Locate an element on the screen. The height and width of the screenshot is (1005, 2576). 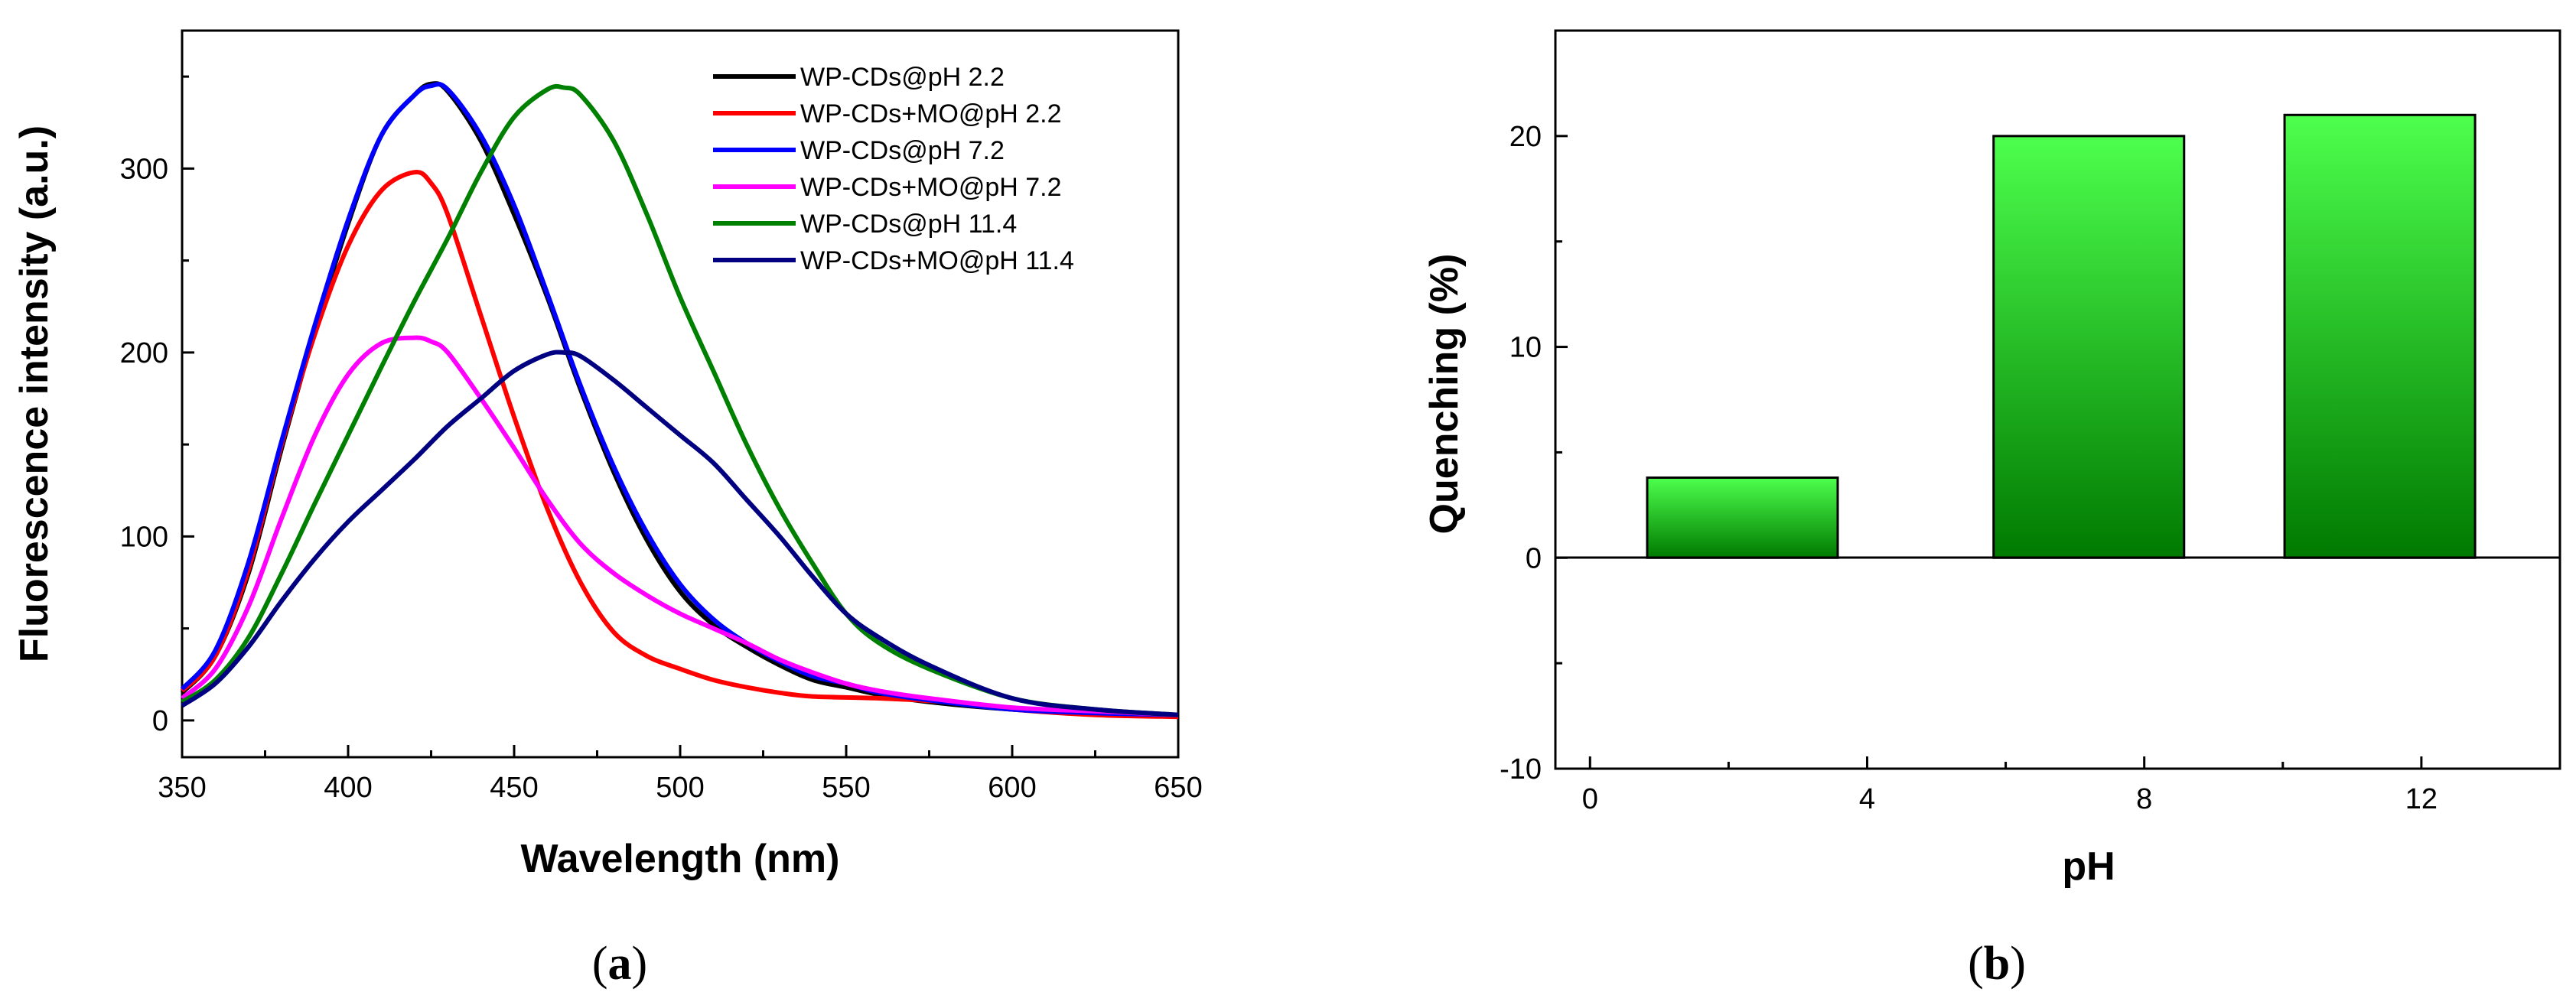
y-tick-label: 10 is located at coordinates (1526, 348).